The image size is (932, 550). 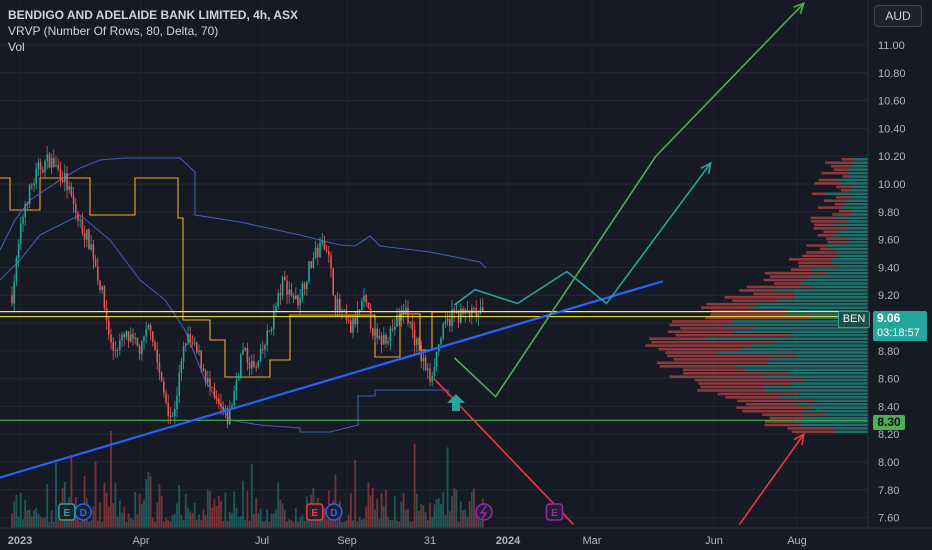 What do you see at coordinates (892, 102) in the screenshot?
I see `price-tick-label: 10.60` at bounding box center [892, 102].